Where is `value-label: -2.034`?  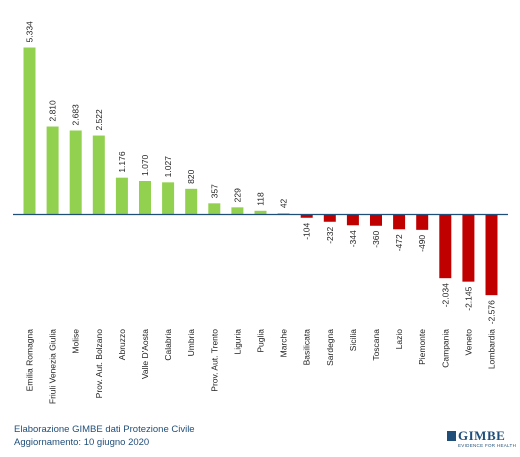
value-label: -2.034 is located at coordinates (445, 295).